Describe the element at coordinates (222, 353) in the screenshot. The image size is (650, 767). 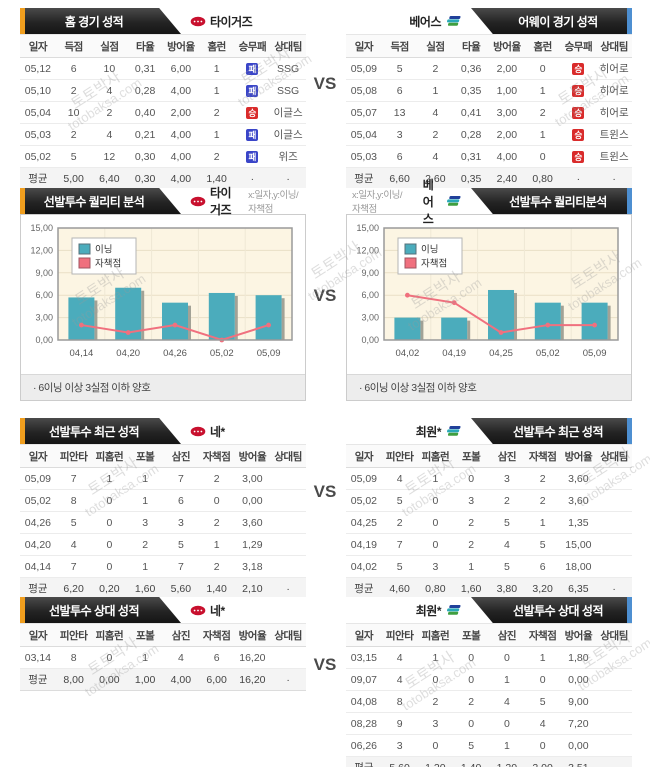
I see `svg-text: 05,02` at that location.